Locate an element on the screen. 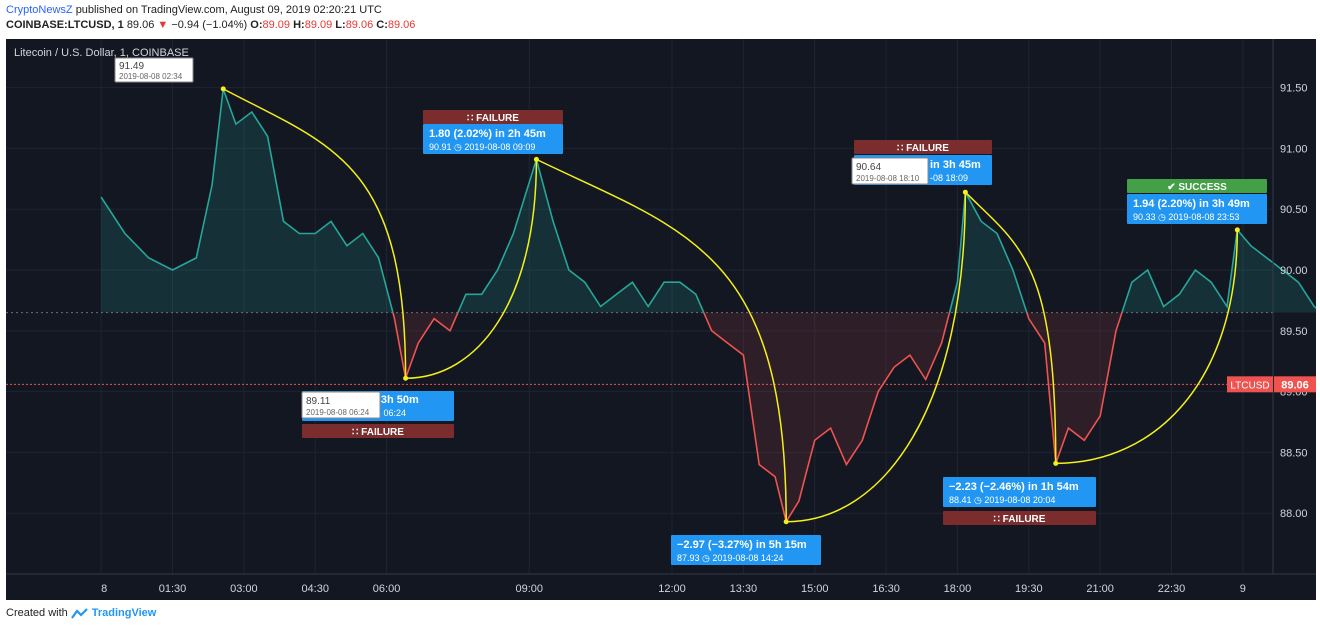 The height and width of the screenshot is (630, 1320). x-tick-label: 19:30 is located at coordinates (1029, 589).